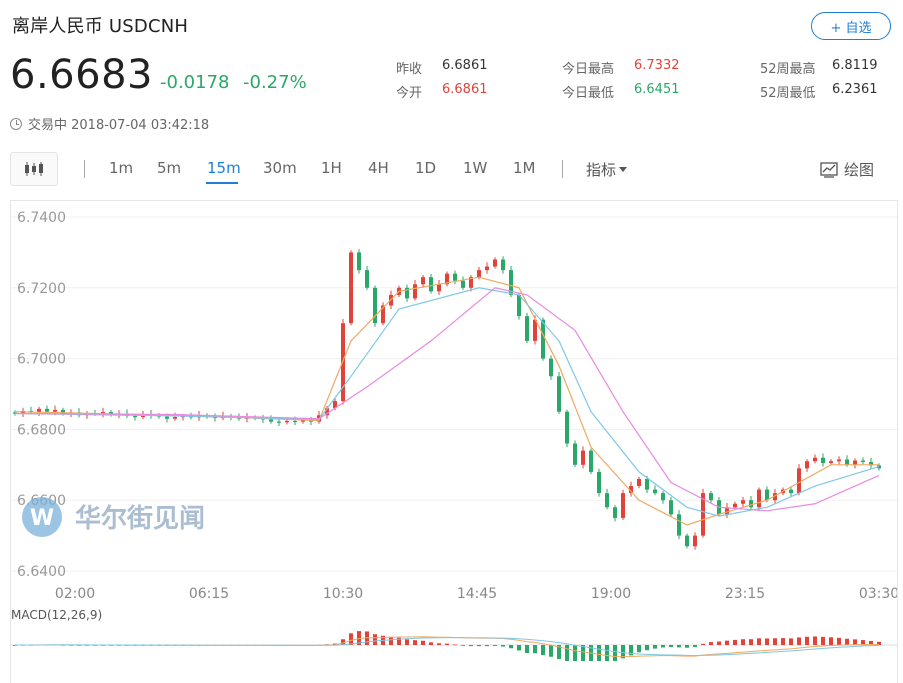  Describe the element at coordinates (745, 594) in the screenshot. I see `x-tick-label: 23:15` at that location.